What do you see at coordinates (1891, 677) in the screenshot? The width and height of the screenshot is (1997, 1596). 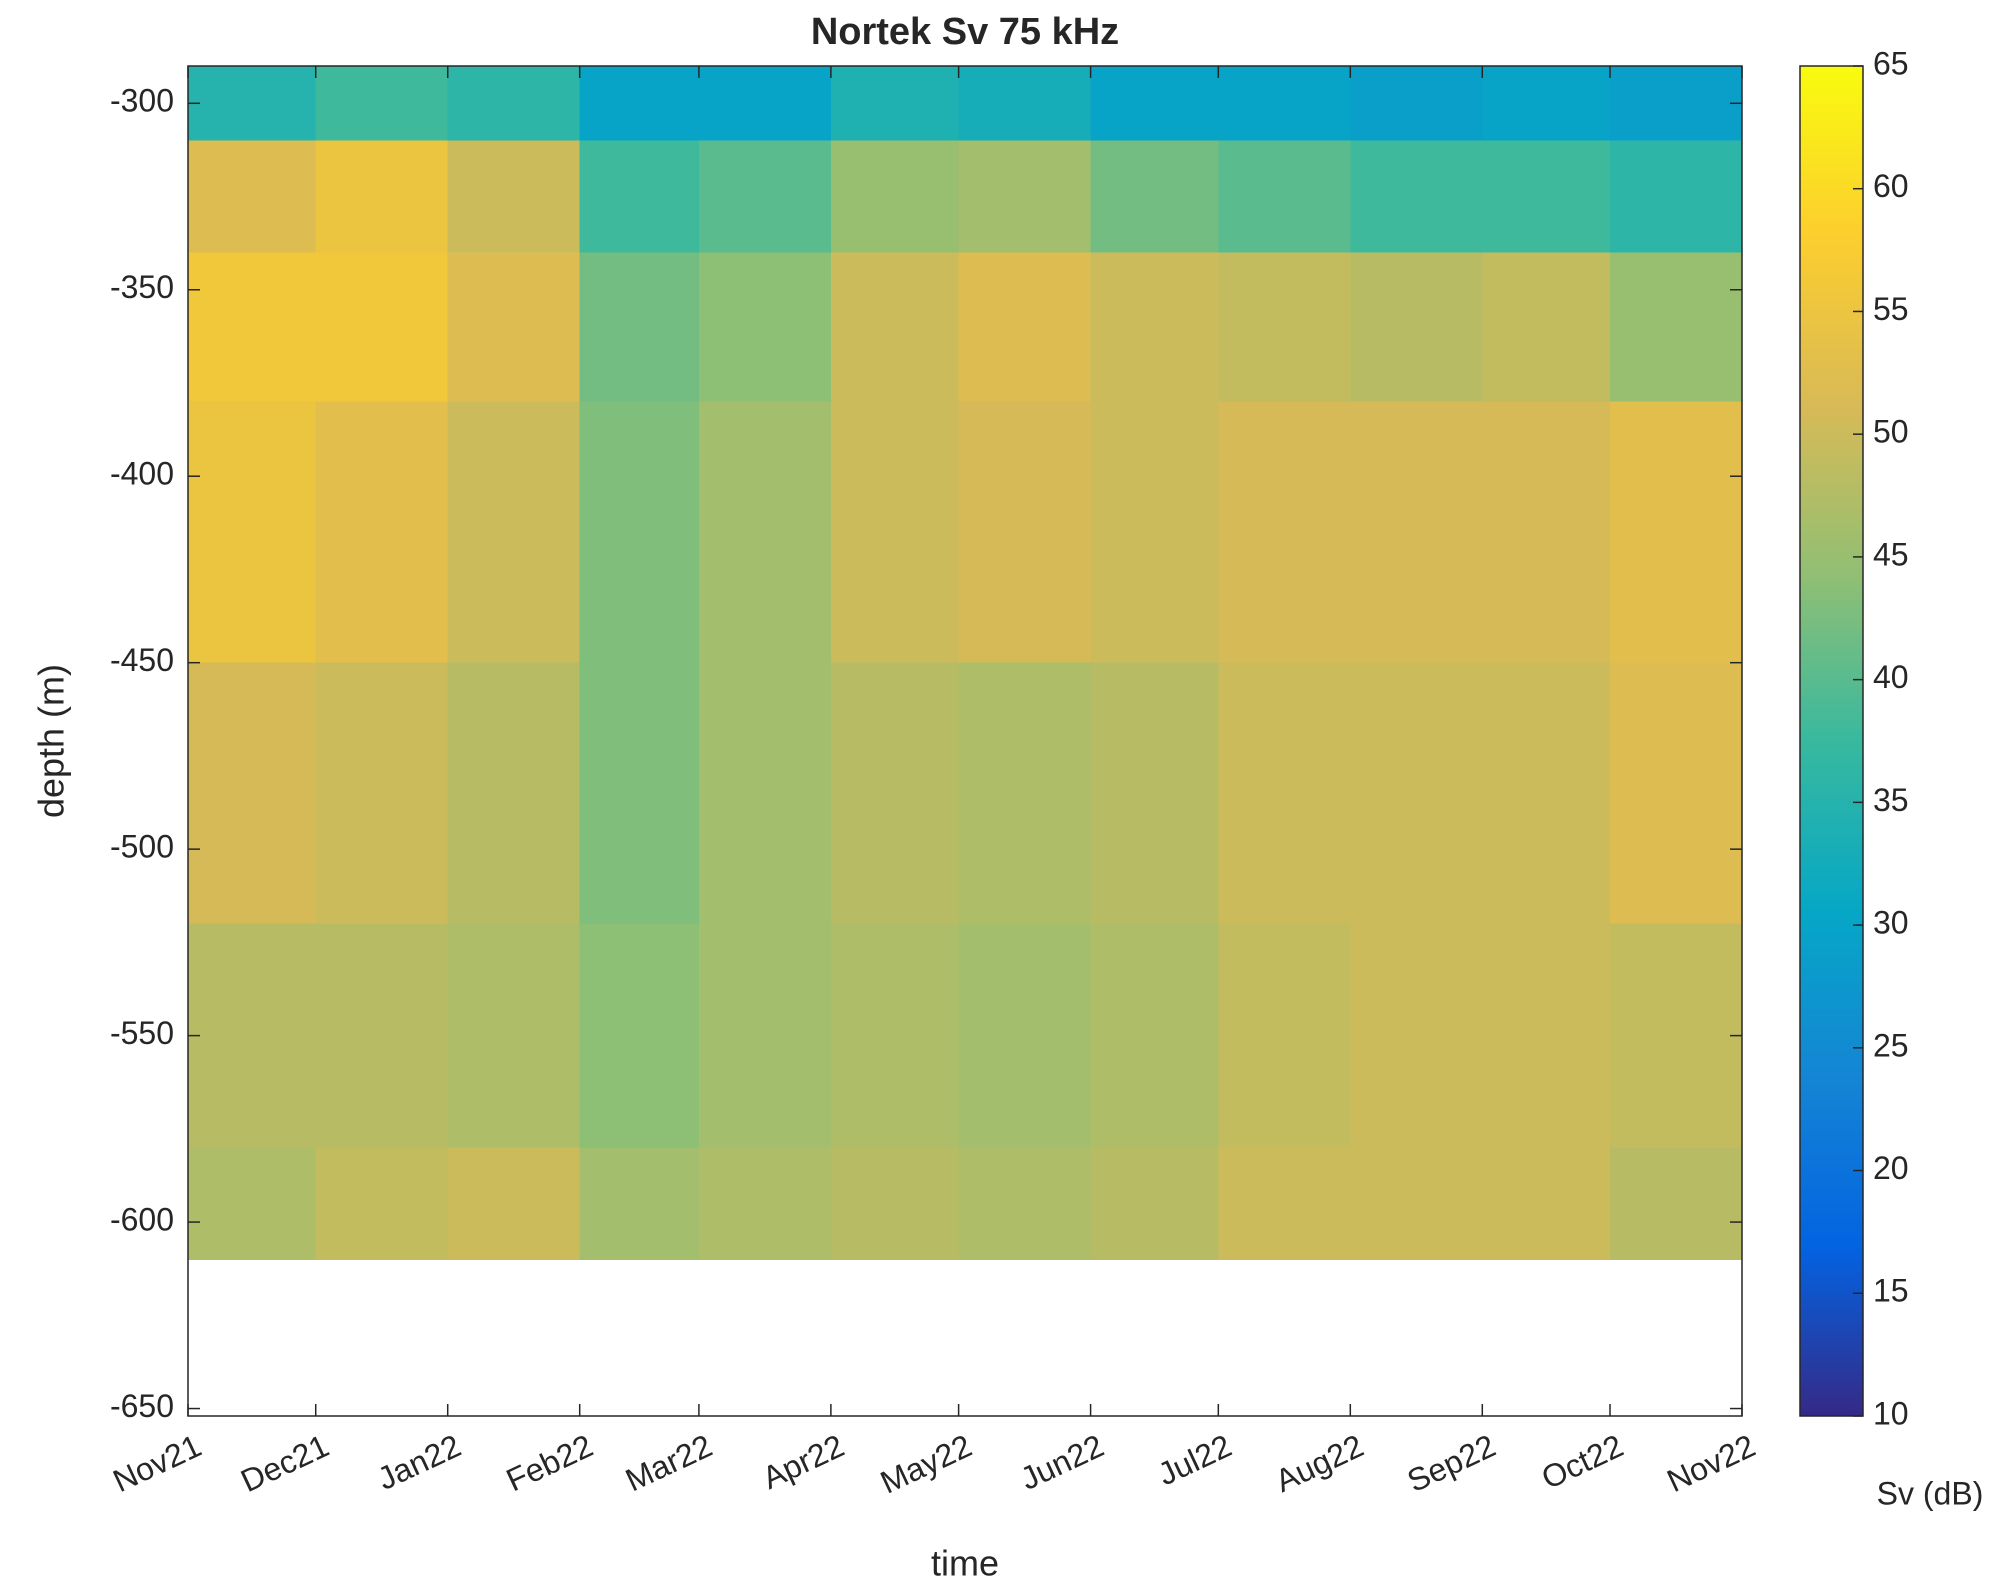 I see `colorbar-tick-label: 40` at bounding box center [1891, 677].